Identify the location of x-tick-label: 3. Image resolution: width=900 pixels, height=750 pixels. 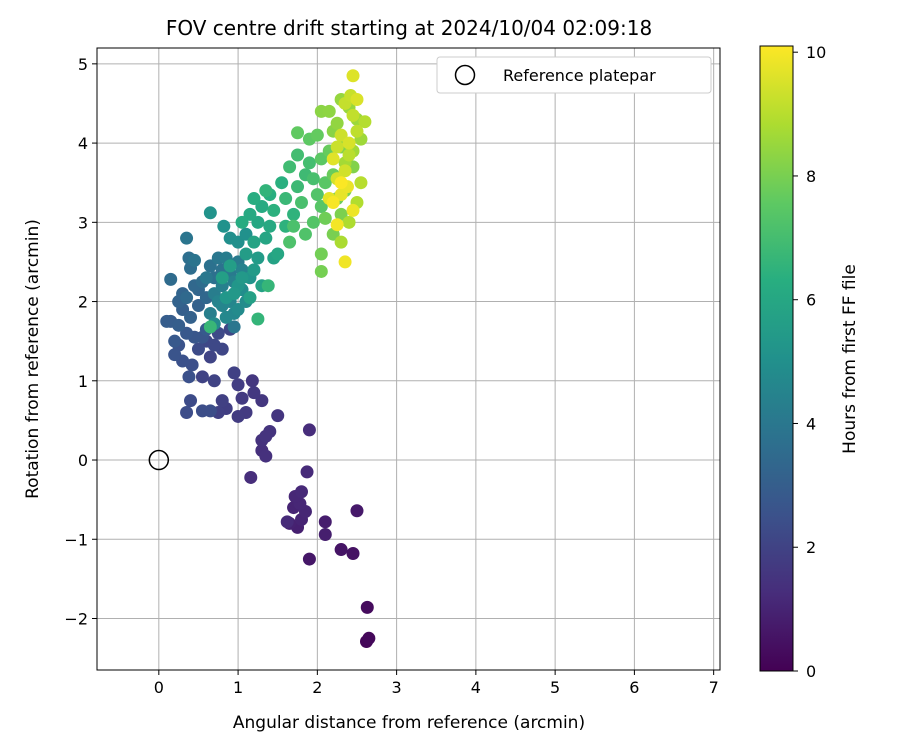
(397, 687).